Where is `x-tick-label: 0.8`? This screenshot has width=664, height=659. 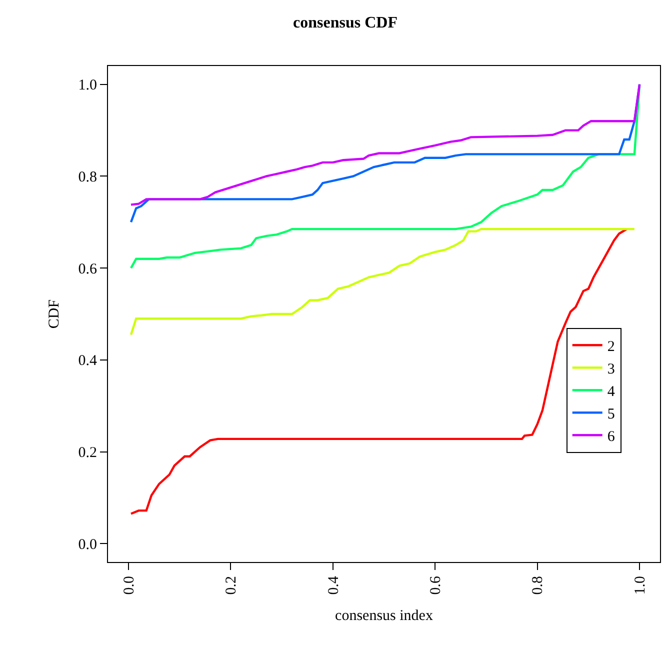
x-tick-label: 0.8 is located at coordinates (538, 585).